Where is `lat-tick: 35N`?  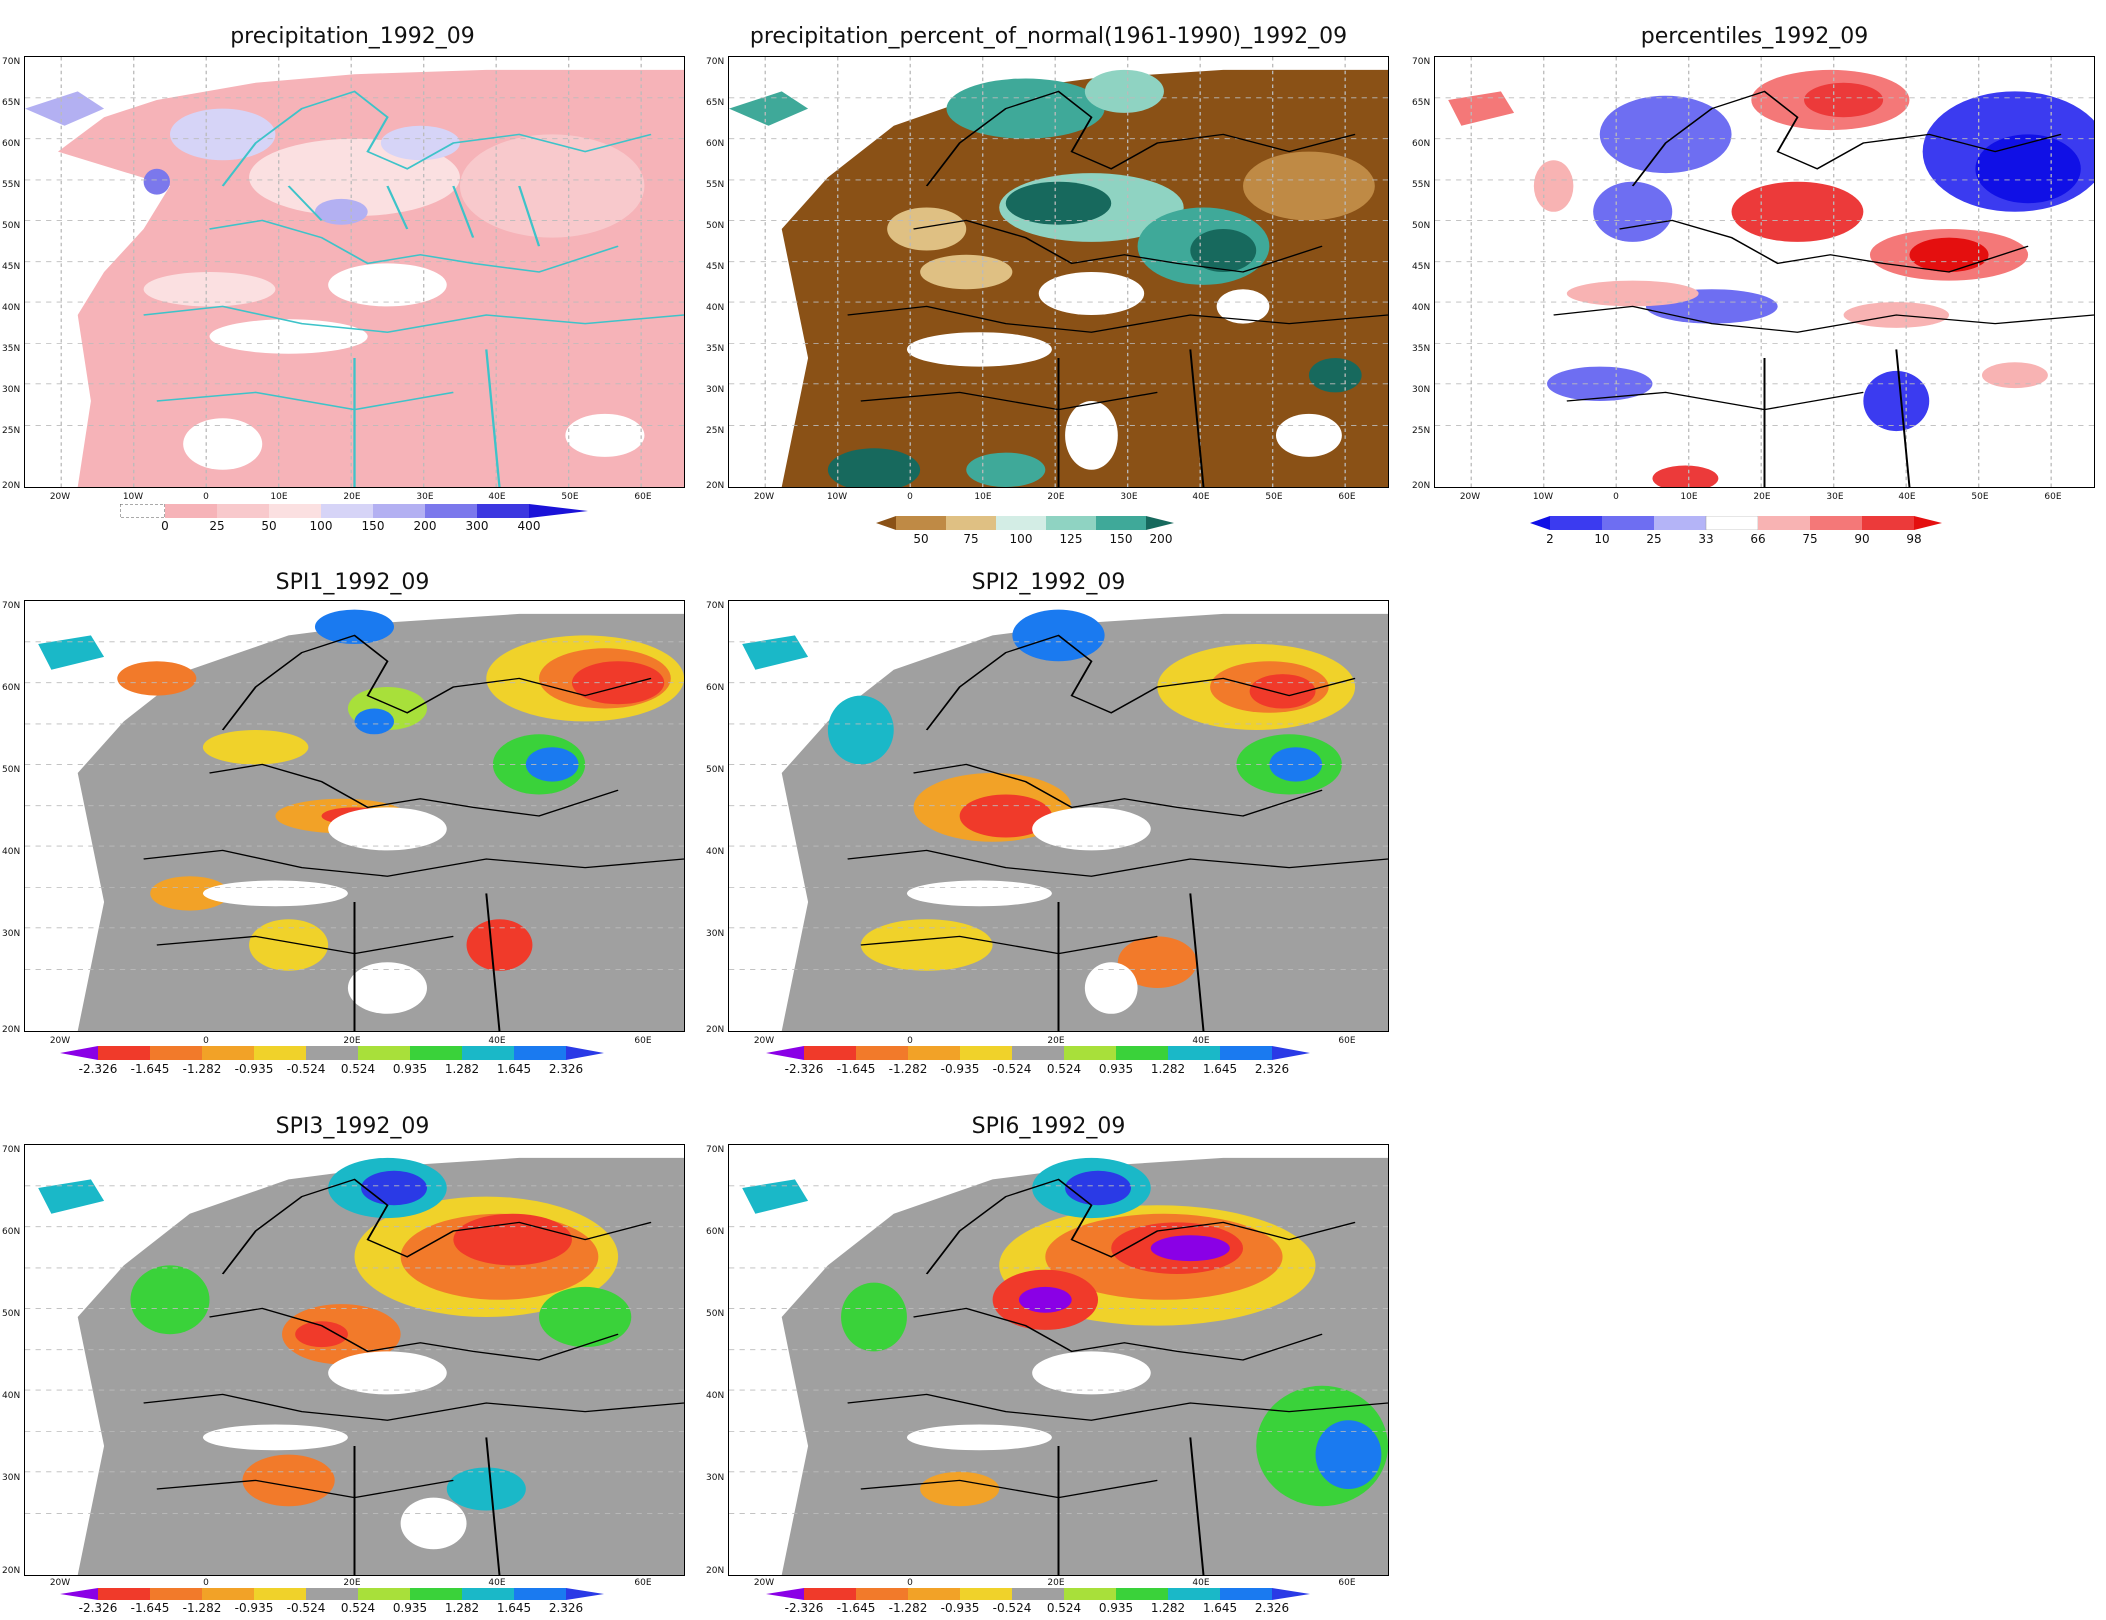 lat-tick: 35N is located at coordinates (1421, 349).